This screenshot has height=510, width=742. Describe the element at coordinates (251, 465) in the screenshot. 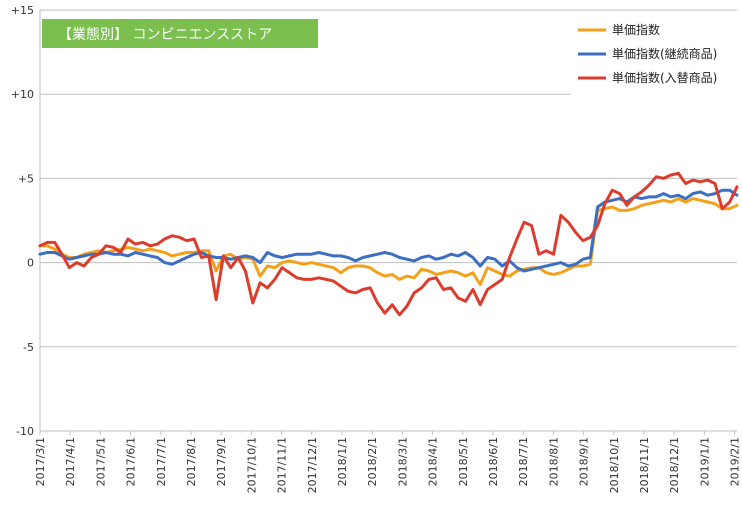

I see `x-tick-label: 2017/10/1` at that location.